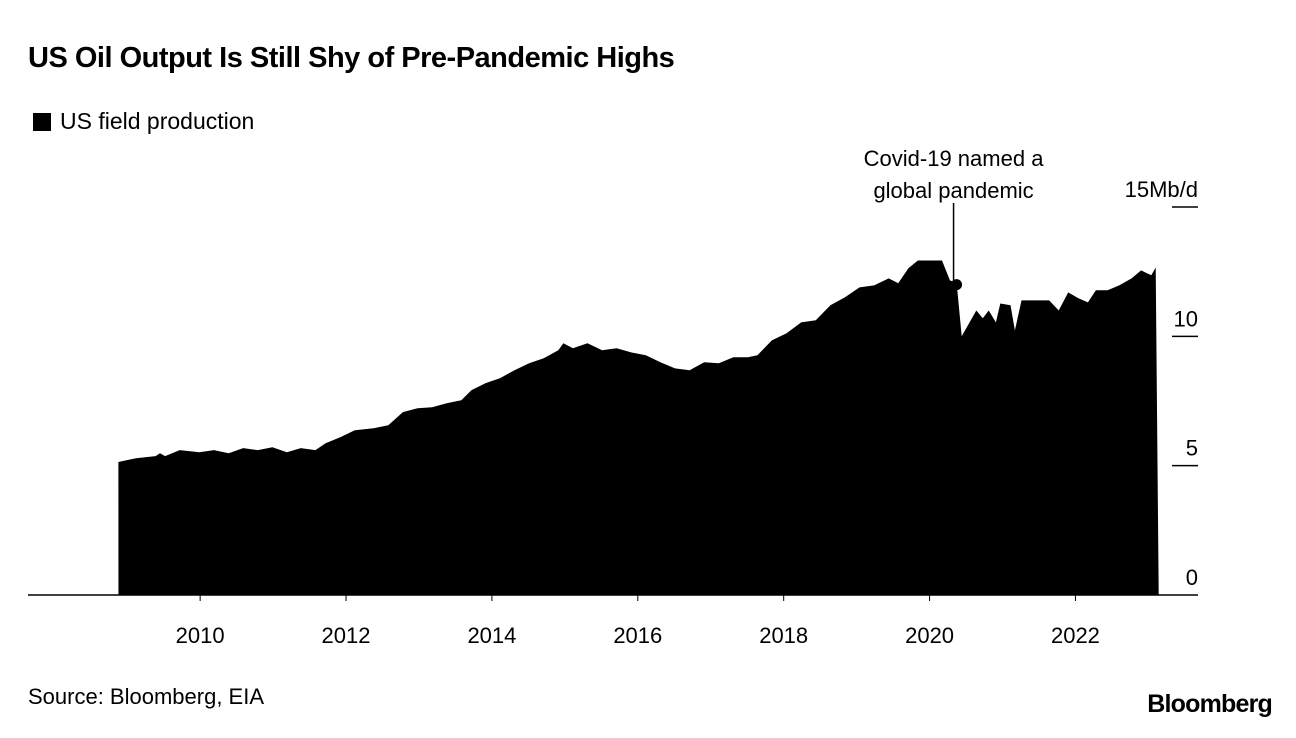  What do you see at coordinates (1210, 704) in the screenshot?
I see `bloomberg-logo: Bloomberg` at bounding box center [1210, 704].